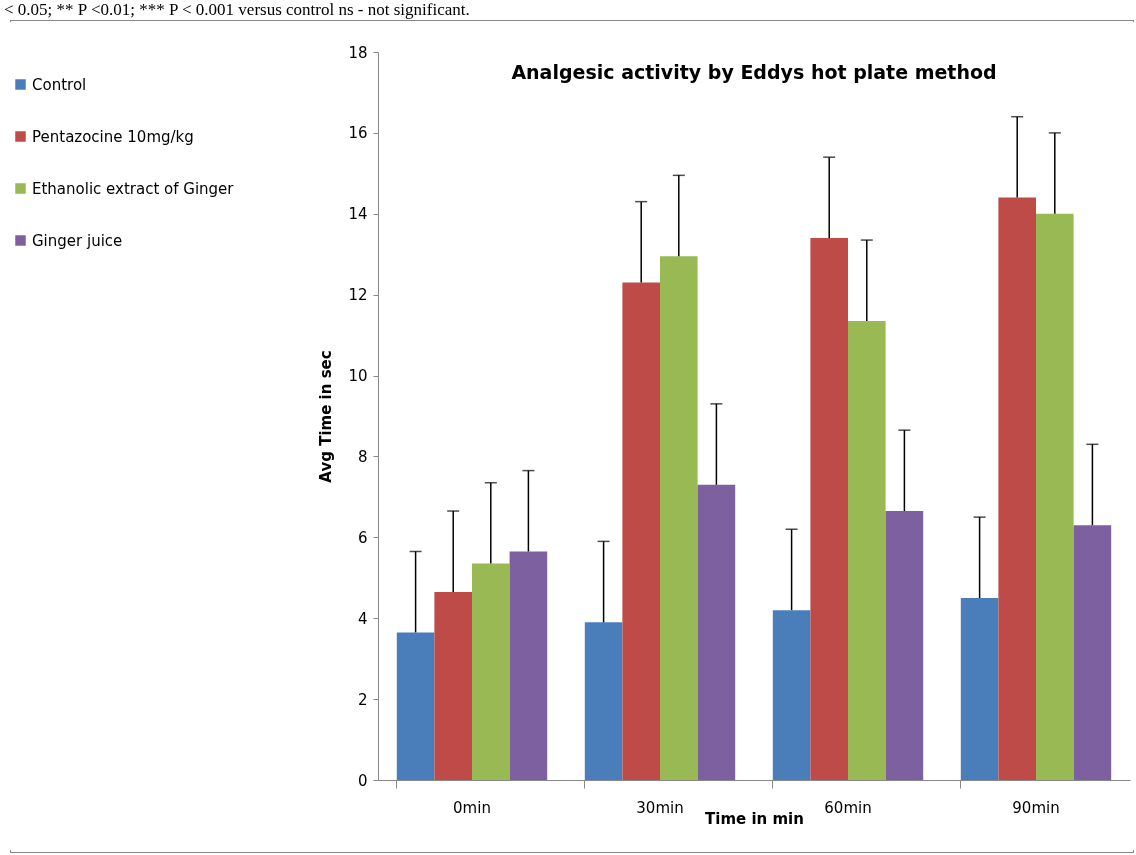 The height and width of the screenshot is (855, 1136). What do you see at coordinates (754, 818) in the screenshot?
I see `x-axis-title: Time in min` at bounding box center [754, 818].